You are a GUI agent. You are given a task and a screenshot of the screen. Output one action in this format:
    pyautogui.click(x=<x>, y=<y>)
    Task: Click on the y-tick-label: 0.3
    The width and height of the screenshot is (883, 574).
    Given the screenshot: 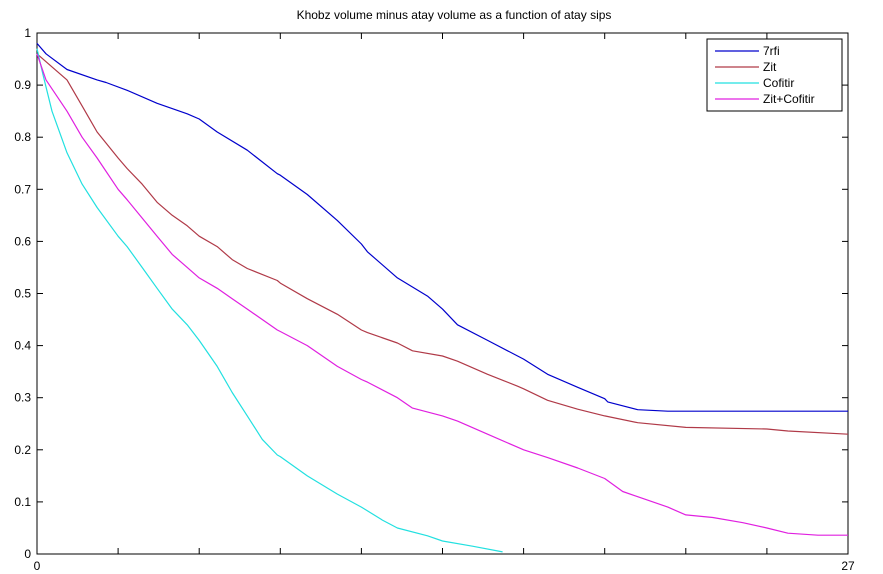 What is the action you would take?
    pyautogui.click(x=22, y=398)
    